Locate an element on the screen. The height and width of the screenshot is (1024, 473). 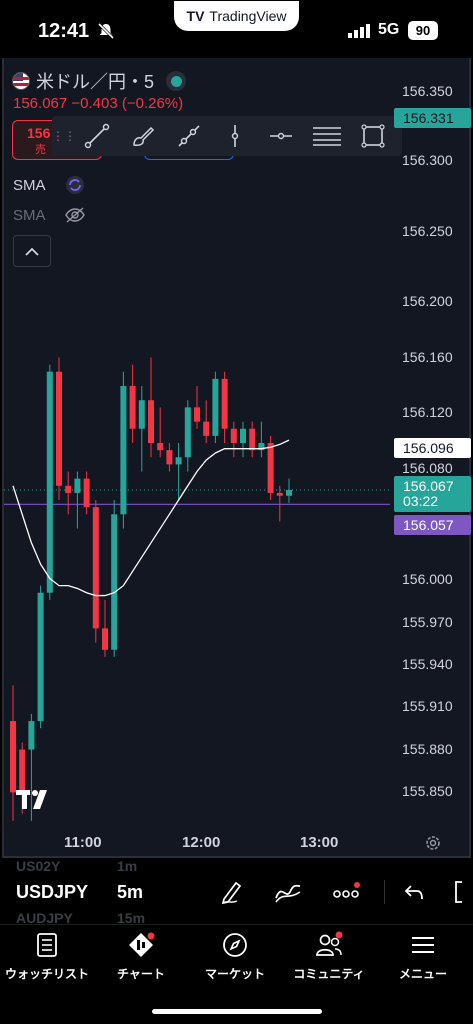
symbol-header: 米ドル／円・5 is located at coordinates (99, 81).